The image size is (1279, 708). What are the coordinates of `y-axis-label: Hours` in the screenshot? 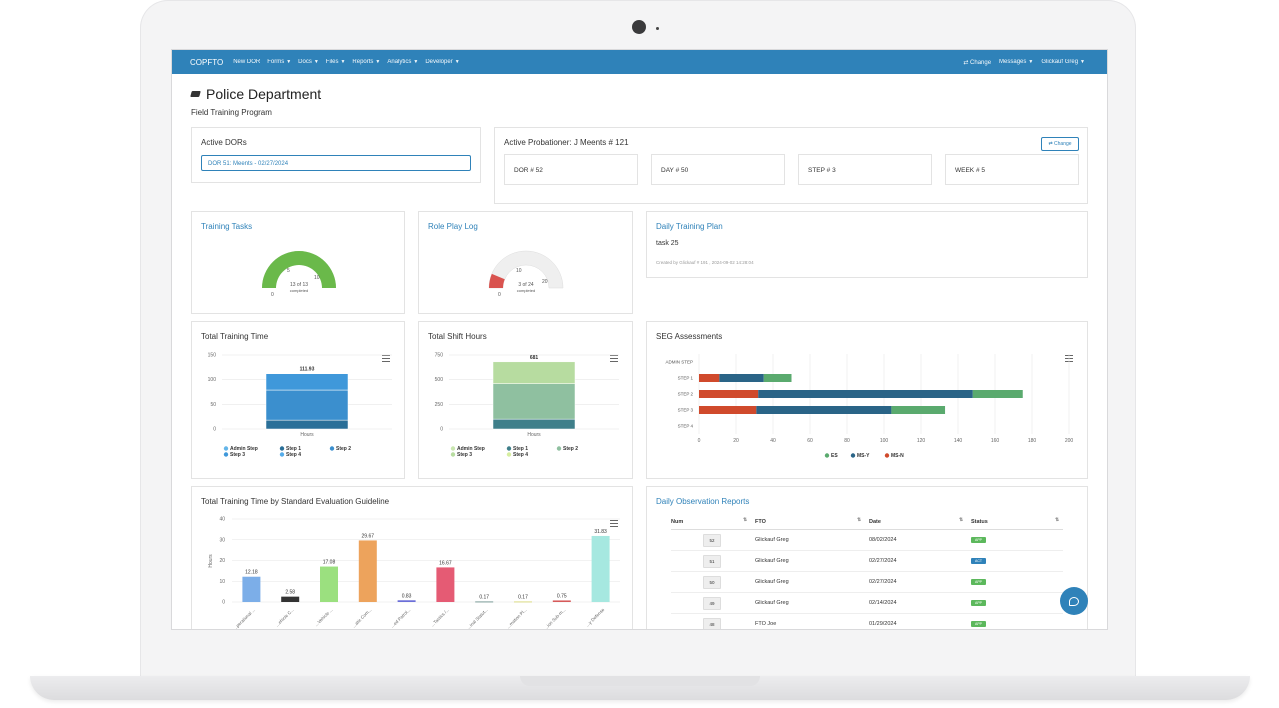 It's located at (211, 561).